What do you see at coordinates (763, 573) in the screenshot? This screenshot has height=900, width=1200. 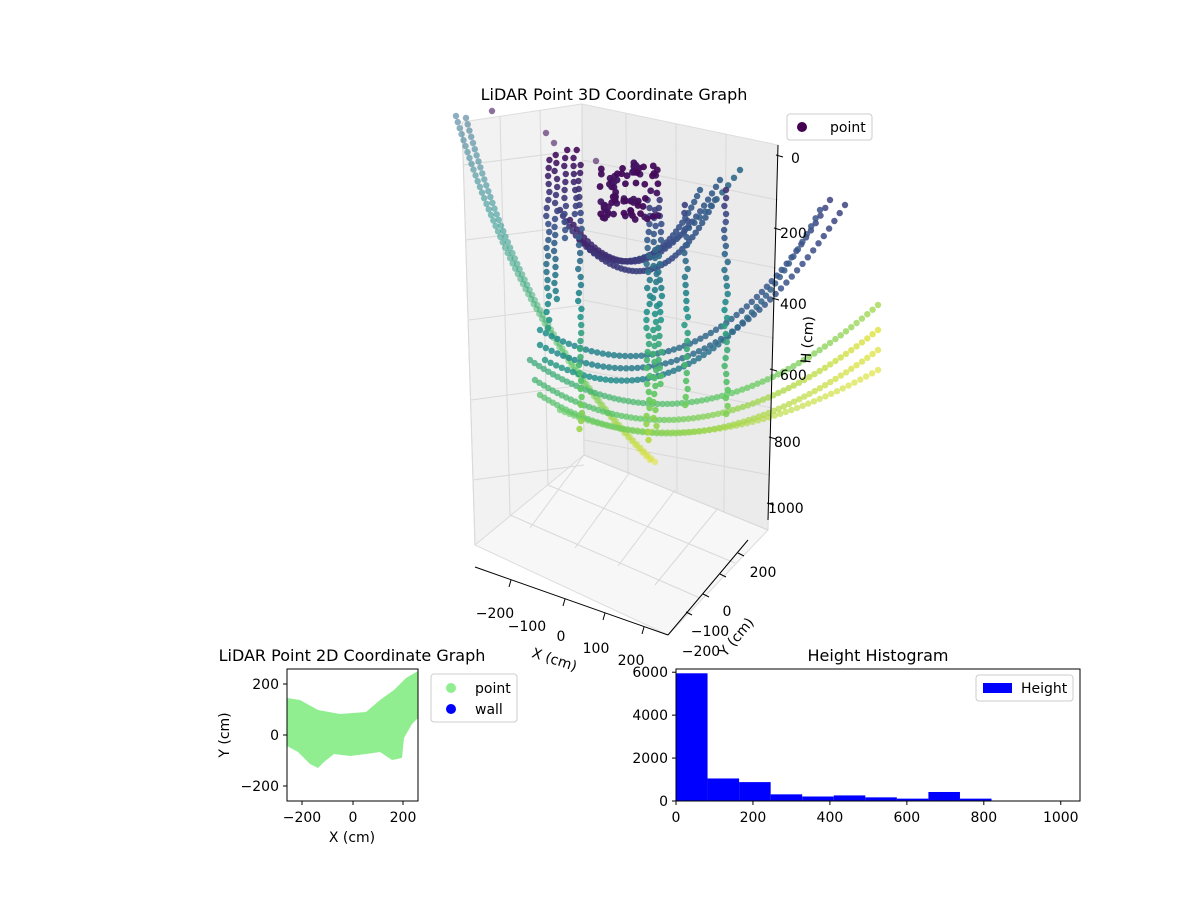 I see `chart-3d-y-tick-label: 200` at bounding box center [763, 573].